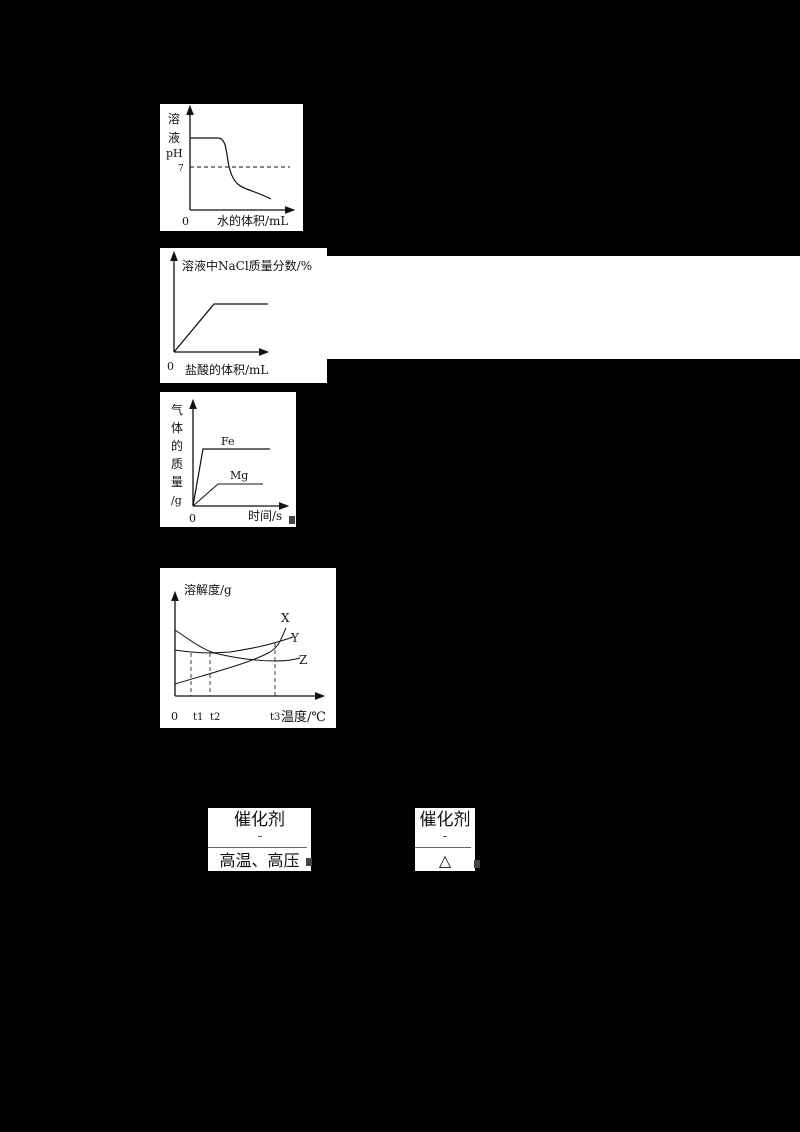  What do you see at coordinates (177, 464) in the screenshot?
I see `gas-ylabel-4: 质` at bounding box center [177, 464].